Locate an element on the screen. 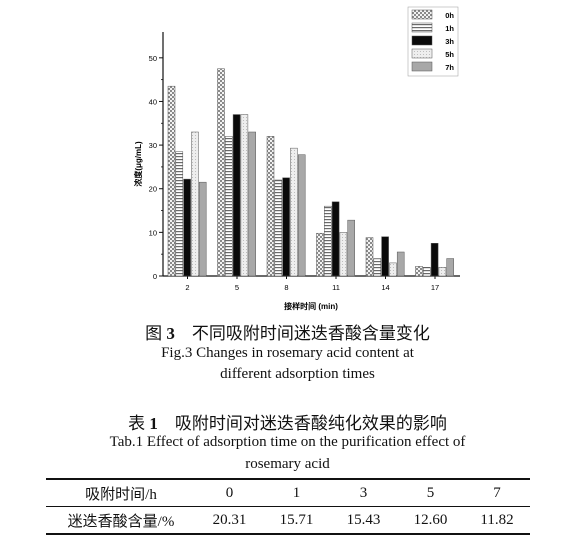  y-tick-label: 50 is located at coordinates (153, 58).